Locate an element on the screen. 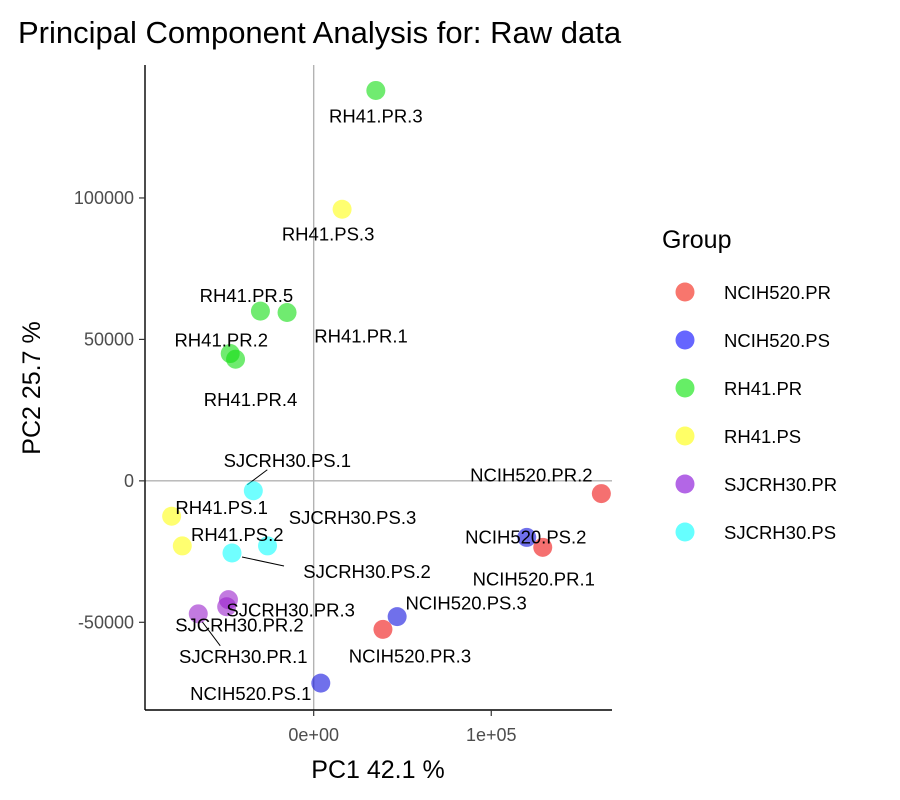 The width and height of the screenshot is (900, 800). point-label: SJCRH30.PR.2 is located at coordinates (239, 625).